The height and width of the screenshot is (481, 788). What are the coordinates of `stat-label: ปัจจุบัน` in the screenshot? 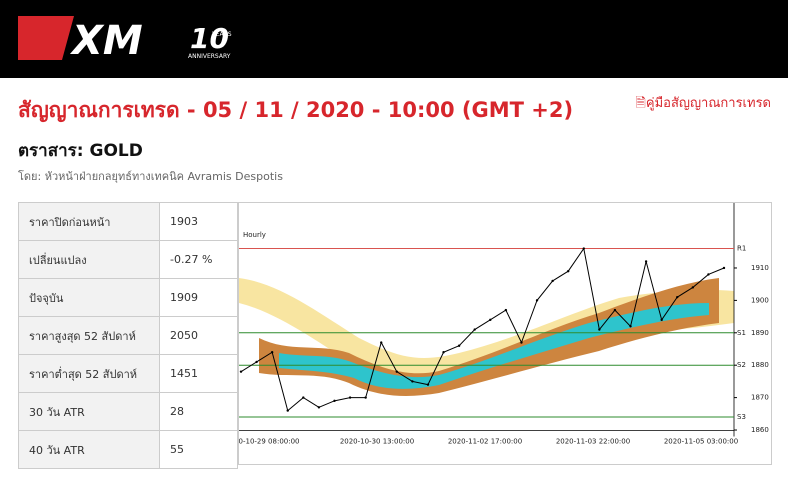 It's located at (89, 297).